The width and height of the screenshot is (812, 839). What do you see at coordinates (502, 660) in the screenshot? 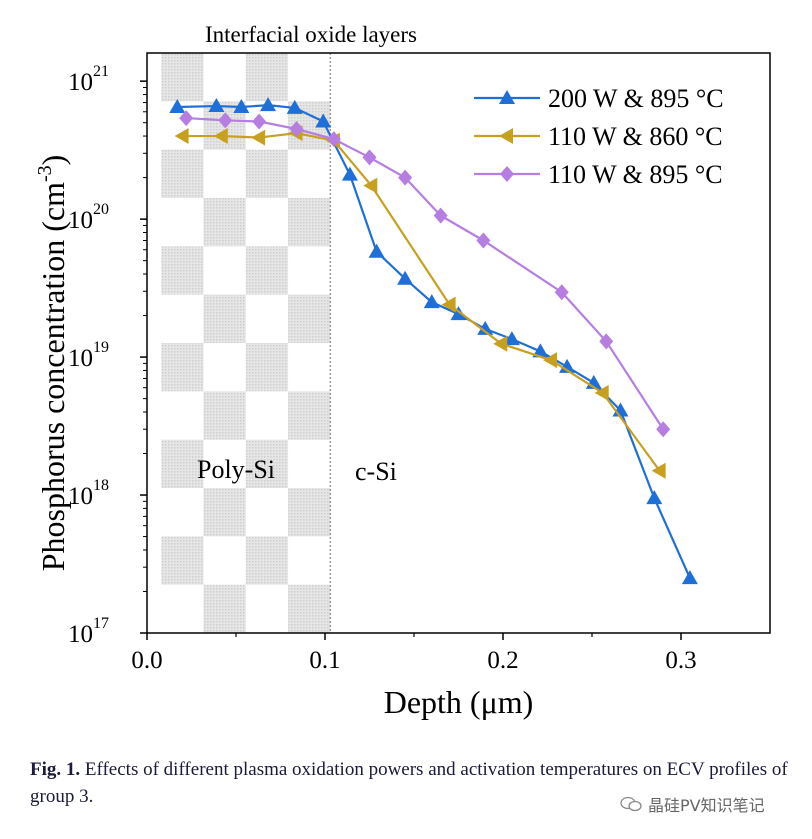
I see `x-tick-label: 0.2` at bounding box center [502, 660].